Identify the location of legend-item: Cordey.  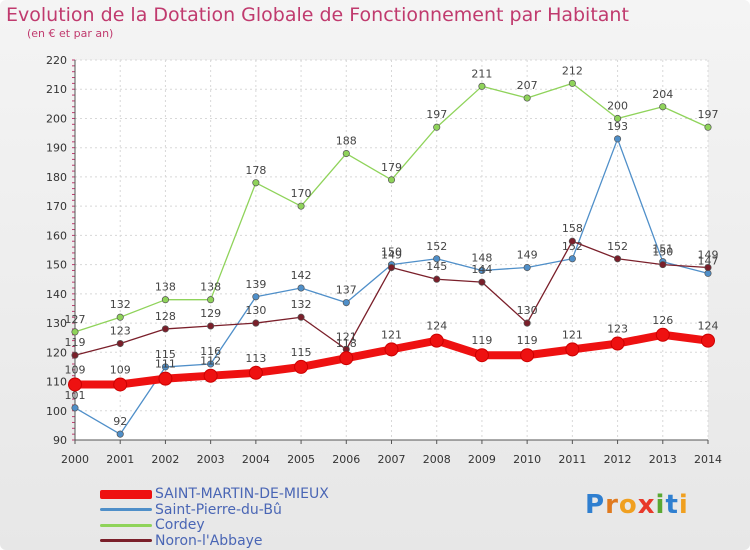
(152, 525).